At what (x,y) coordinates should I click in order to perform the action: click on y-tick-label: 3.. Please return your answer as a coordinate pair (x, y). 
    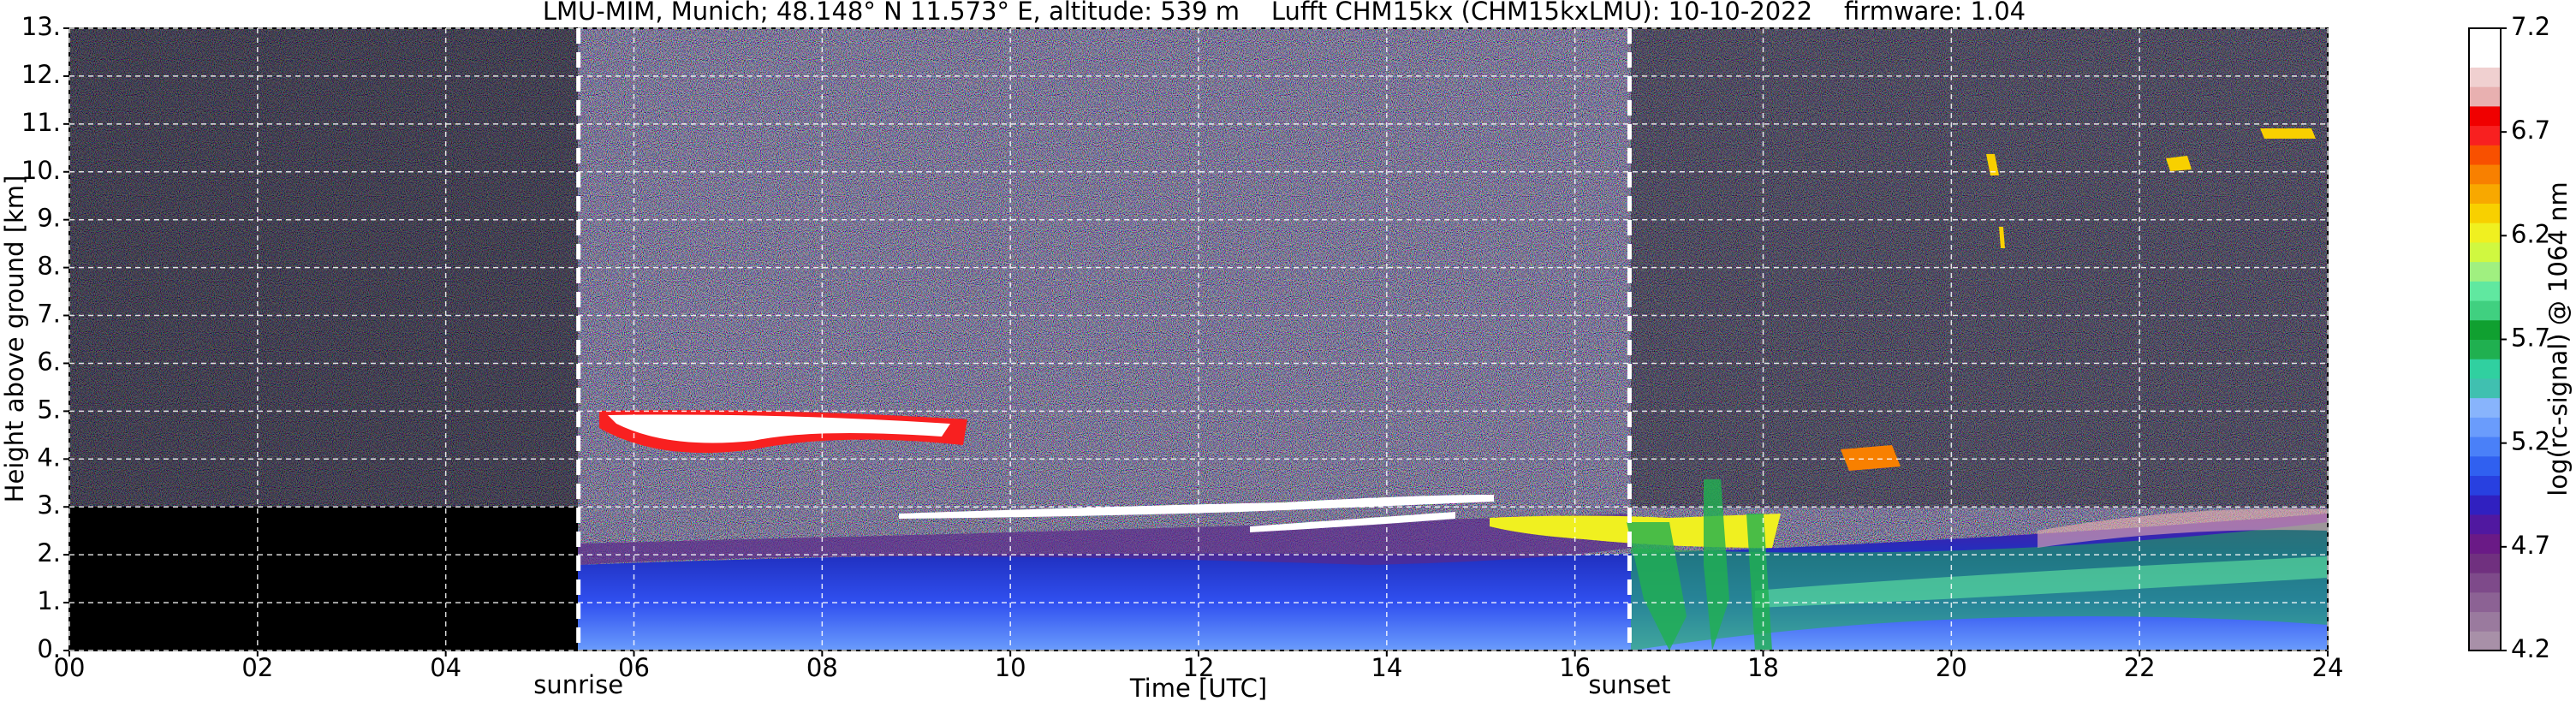
    Looking at the image, I should click on (49, 505).